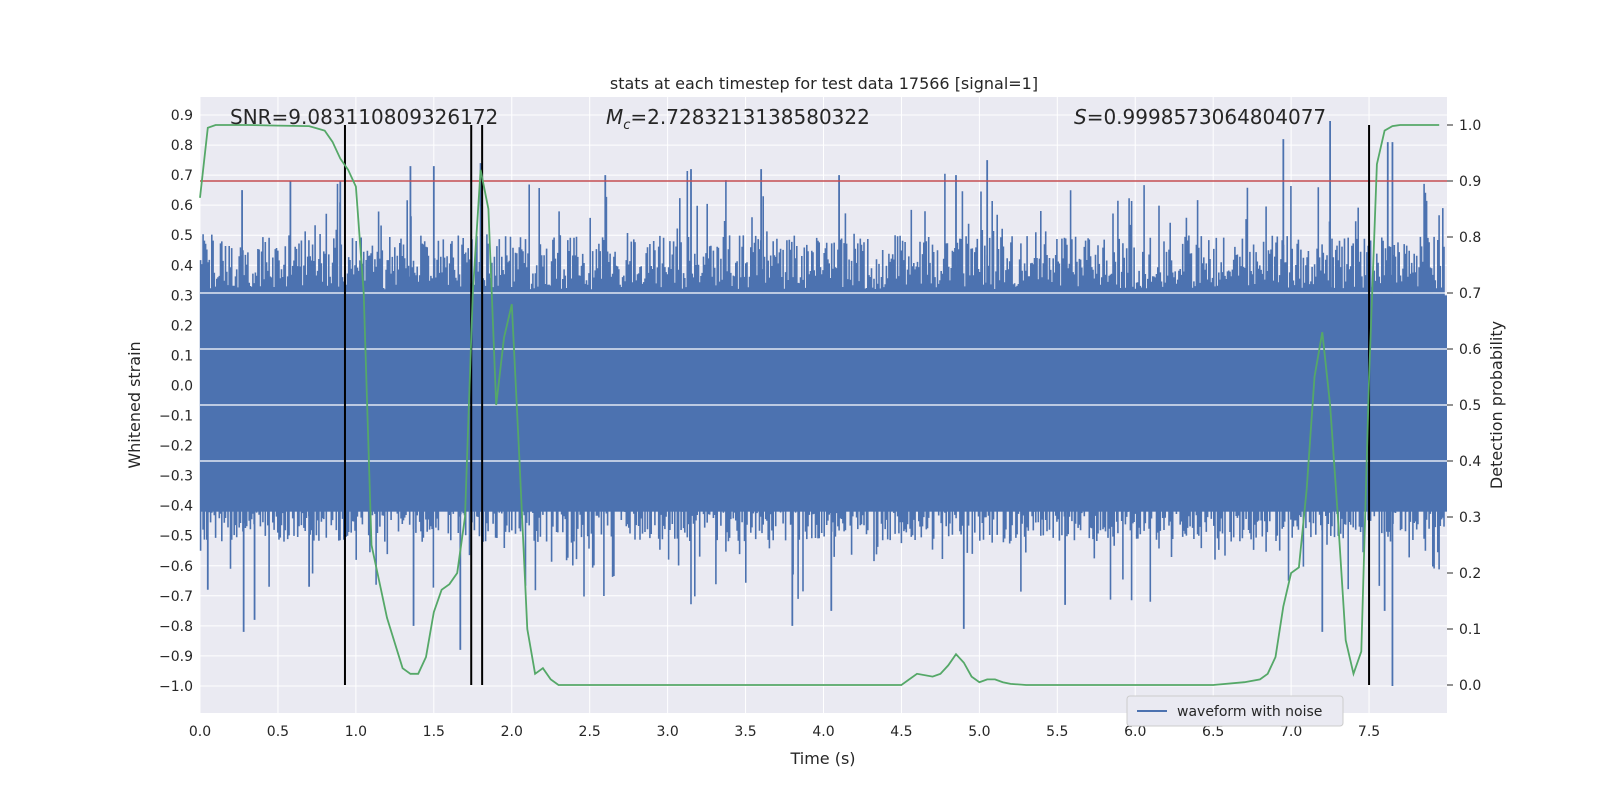  I want to click on y-left-tick-label: 0.0, so click(182, 386).